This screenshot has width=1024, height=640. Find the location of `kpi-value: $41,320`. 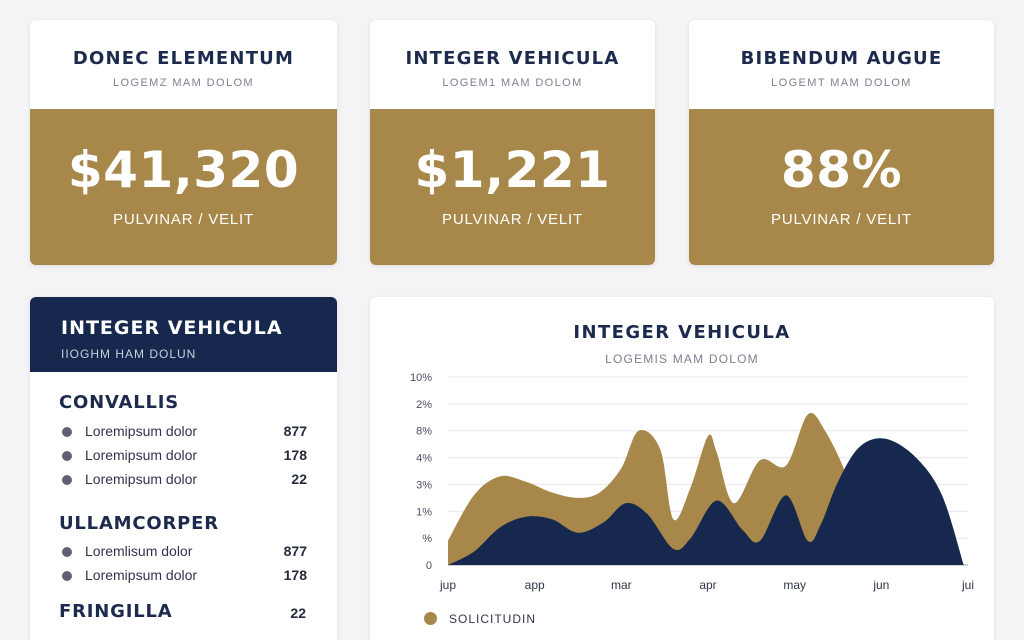

kpi-value: $41,320 is located at coordinates (183, 170).